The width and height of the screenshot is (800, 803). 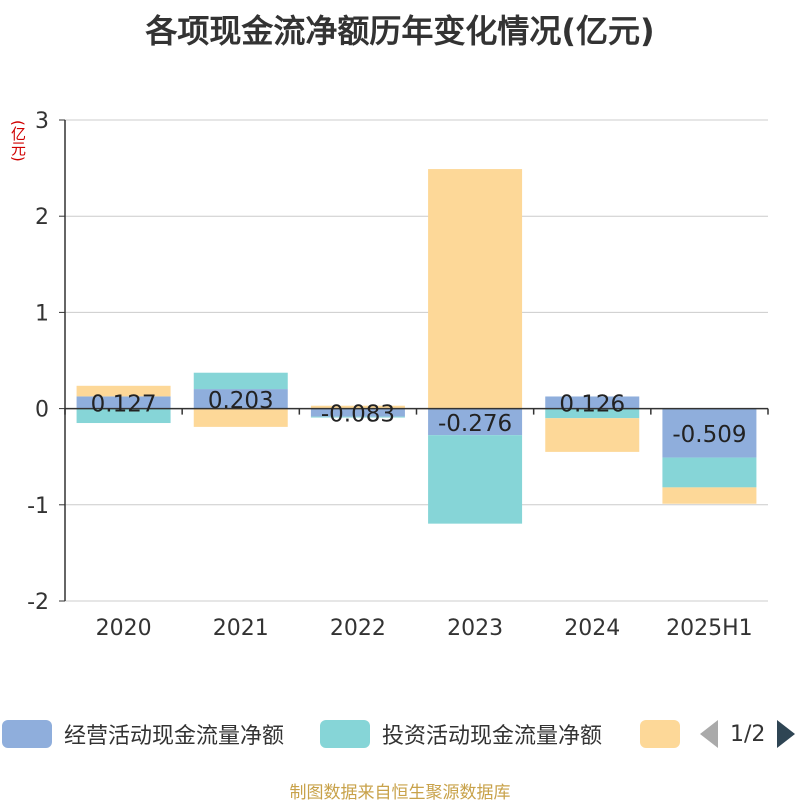 What do you see at coordinates (709, 628) in the screenshot?
I see `x-tick-label: 2025H1` at bounding box center [709, 628].